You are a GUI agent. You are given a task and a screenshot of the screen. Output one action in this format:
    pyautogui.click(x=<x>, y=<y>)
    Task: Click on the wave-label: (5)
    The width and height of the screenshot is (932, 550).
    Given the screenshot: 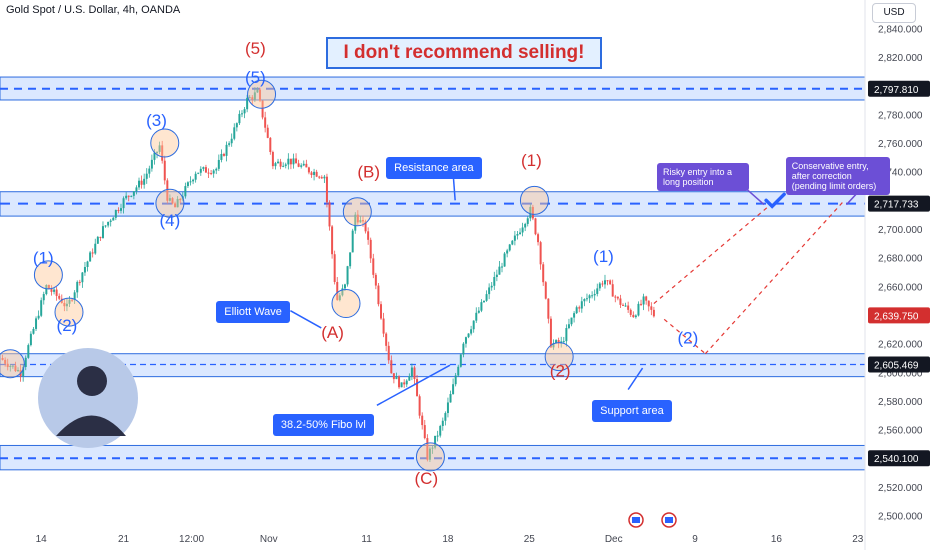 What is the action you would take?
    pyautogui.click(x=255, y=77)
    